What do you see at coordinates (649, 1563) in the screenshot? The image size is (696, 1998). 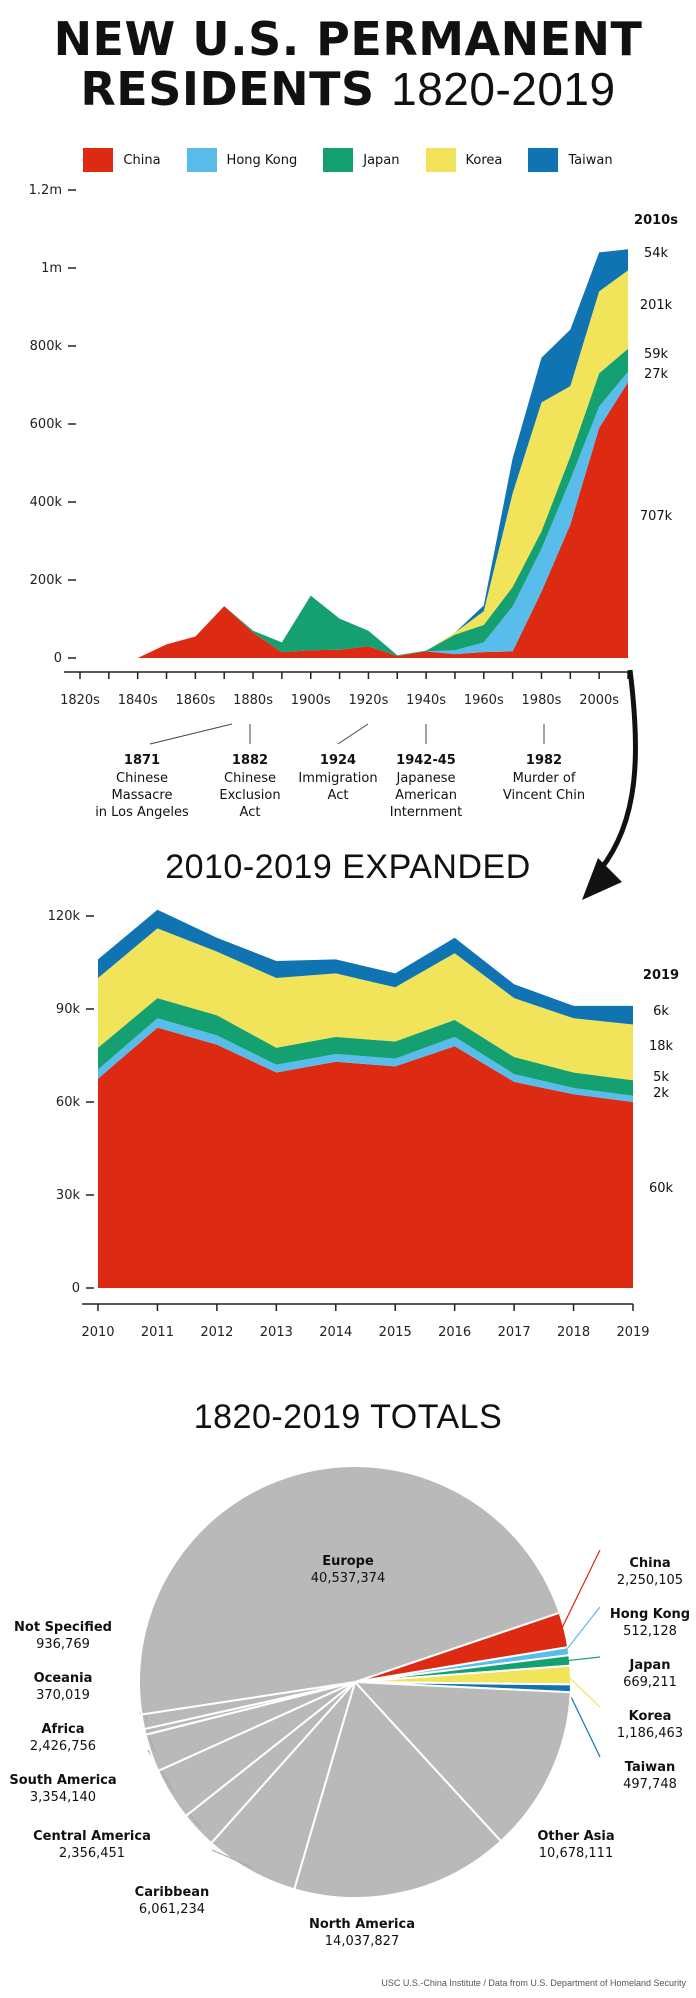 I see `pie-label-china: China` at bounding box center [649, 1563].